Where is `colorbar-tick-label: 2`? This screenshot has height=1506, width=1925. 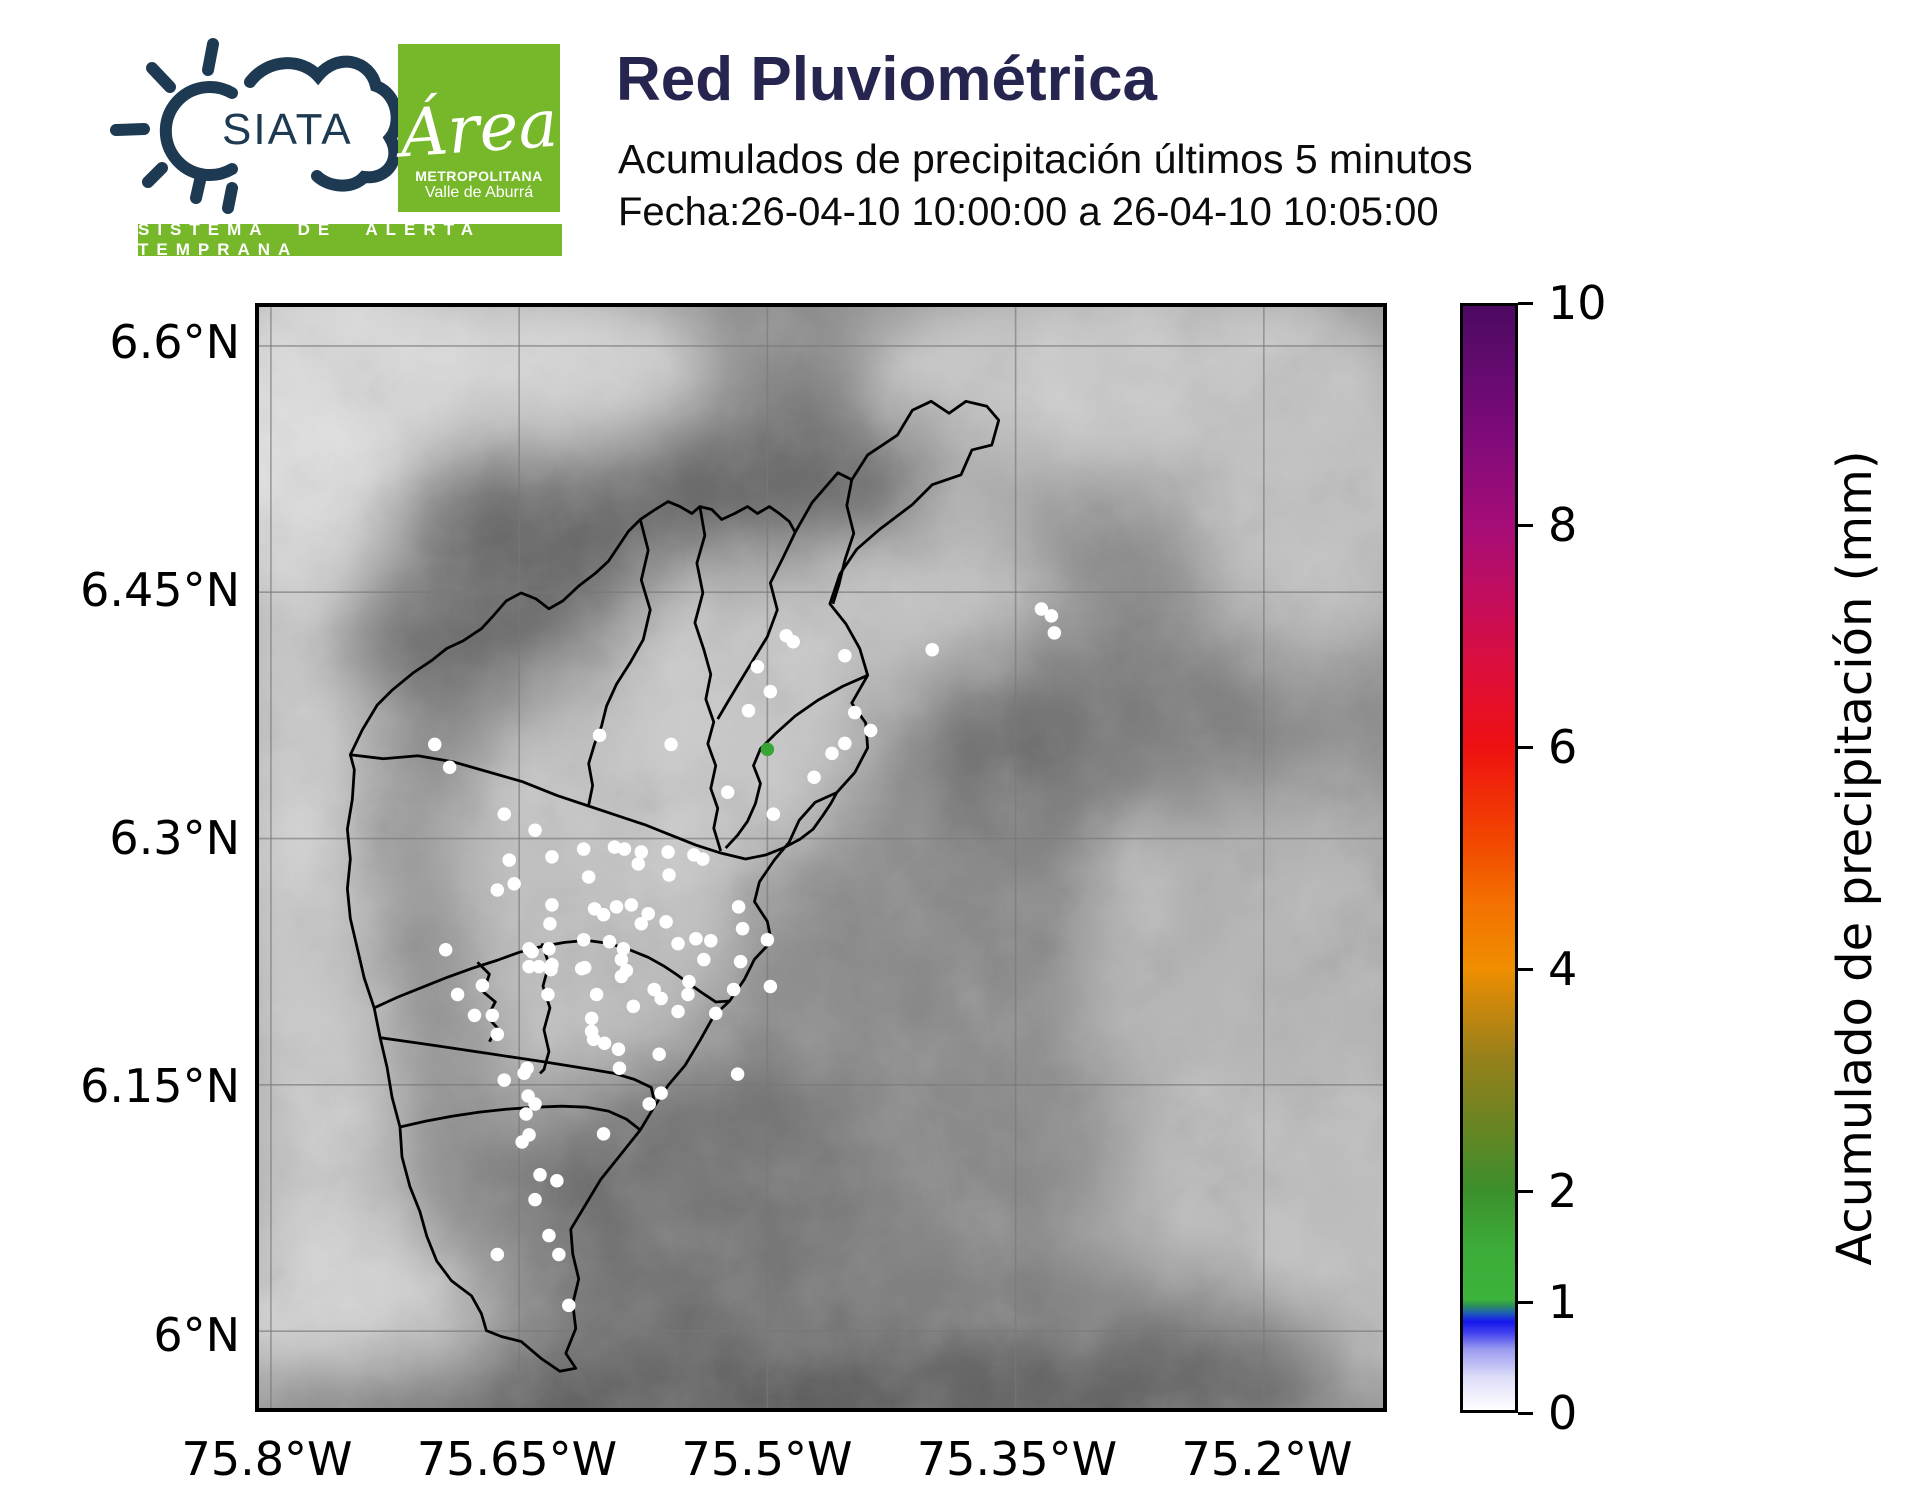
colorbar-tick-label: 2 is located at coordinates (1563, 1191).